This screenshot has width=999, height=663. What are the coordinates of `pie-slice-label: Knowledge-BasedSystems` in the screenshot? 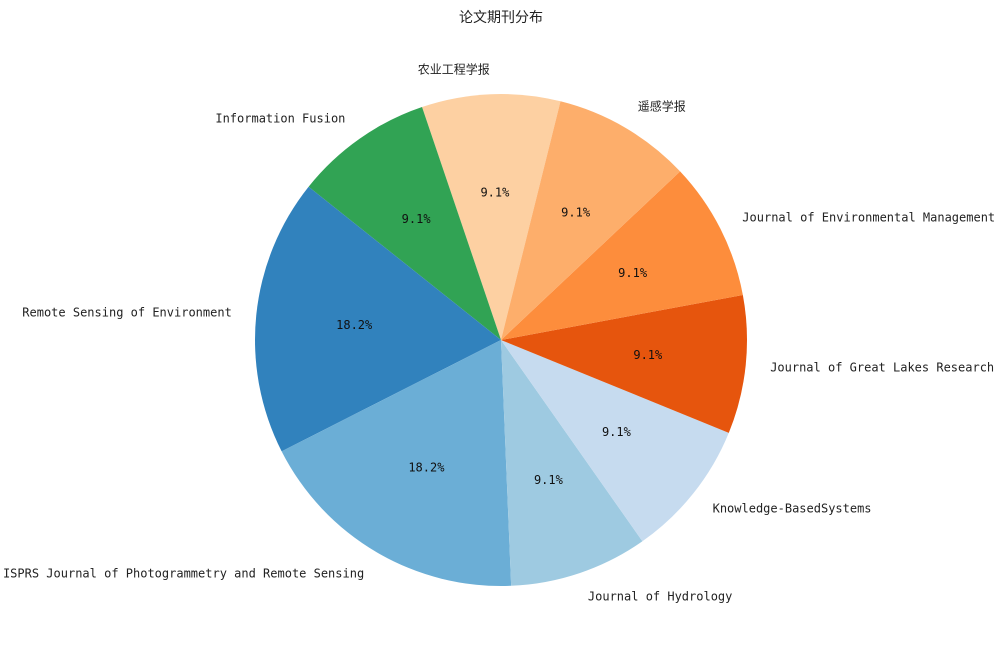 It's located at (792, 509).